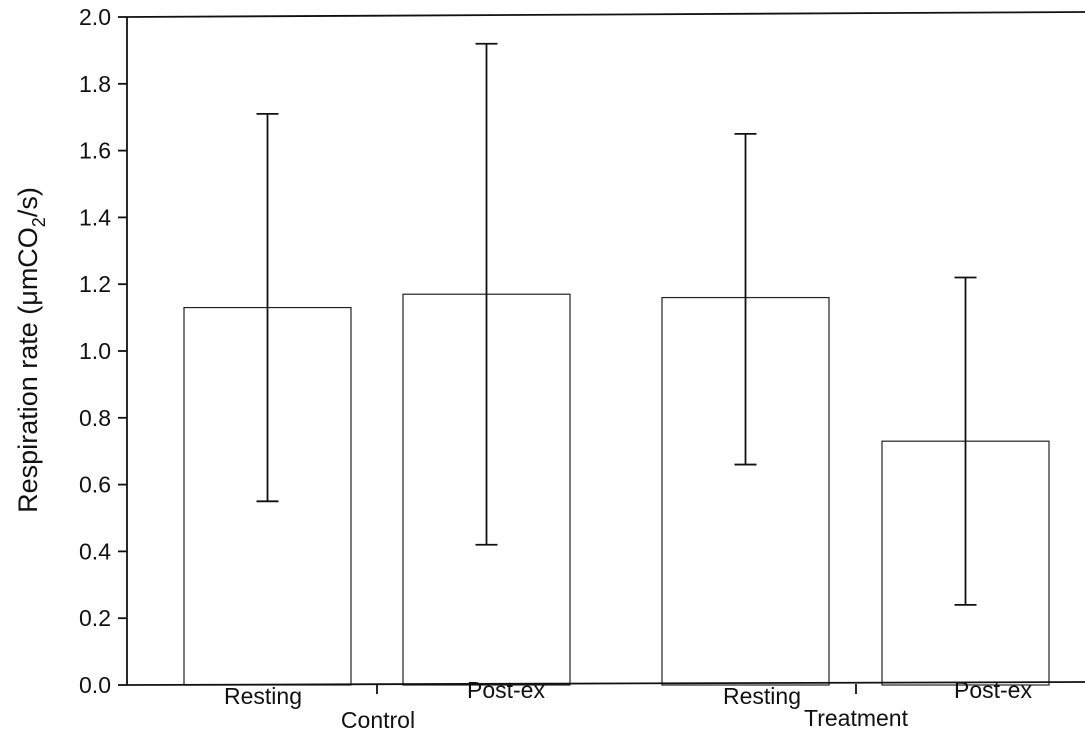  I want to click on top-frame-line, so click(605, 14).